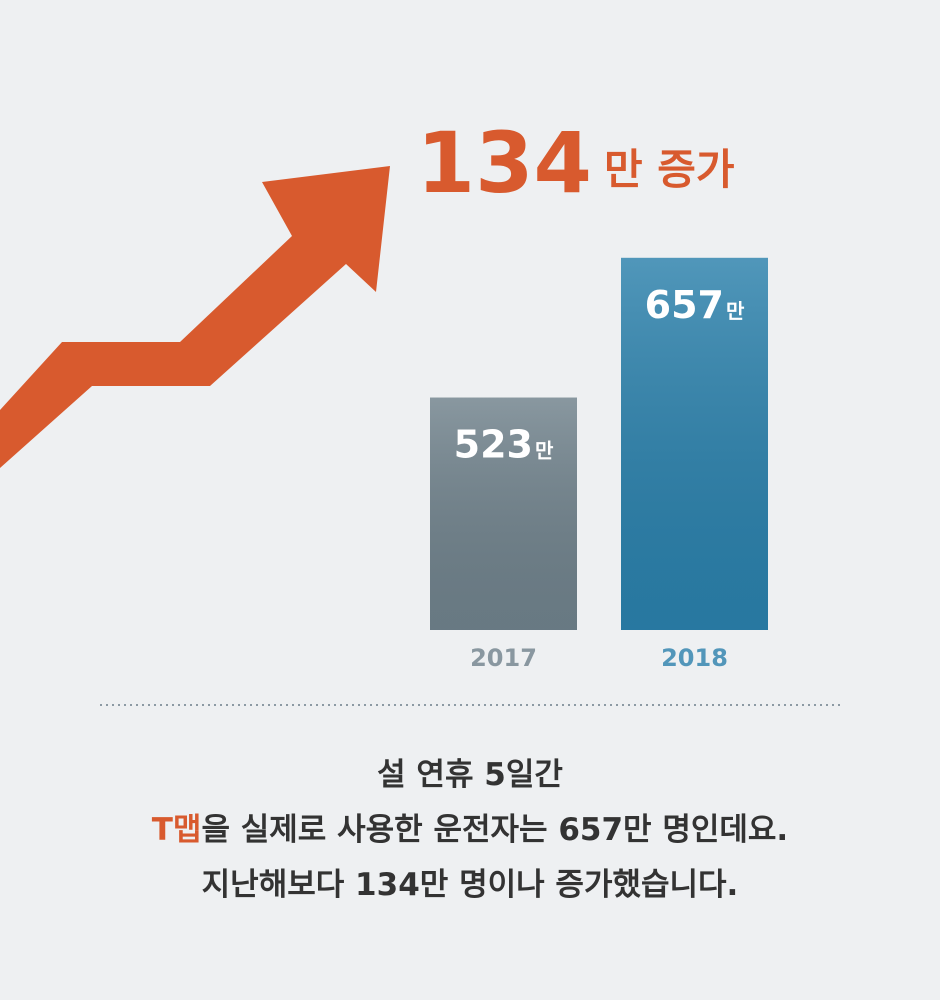  Describe the element at coordinates (694, 658) in the screenshot. I see `x-tick-label: 2018` at that location.